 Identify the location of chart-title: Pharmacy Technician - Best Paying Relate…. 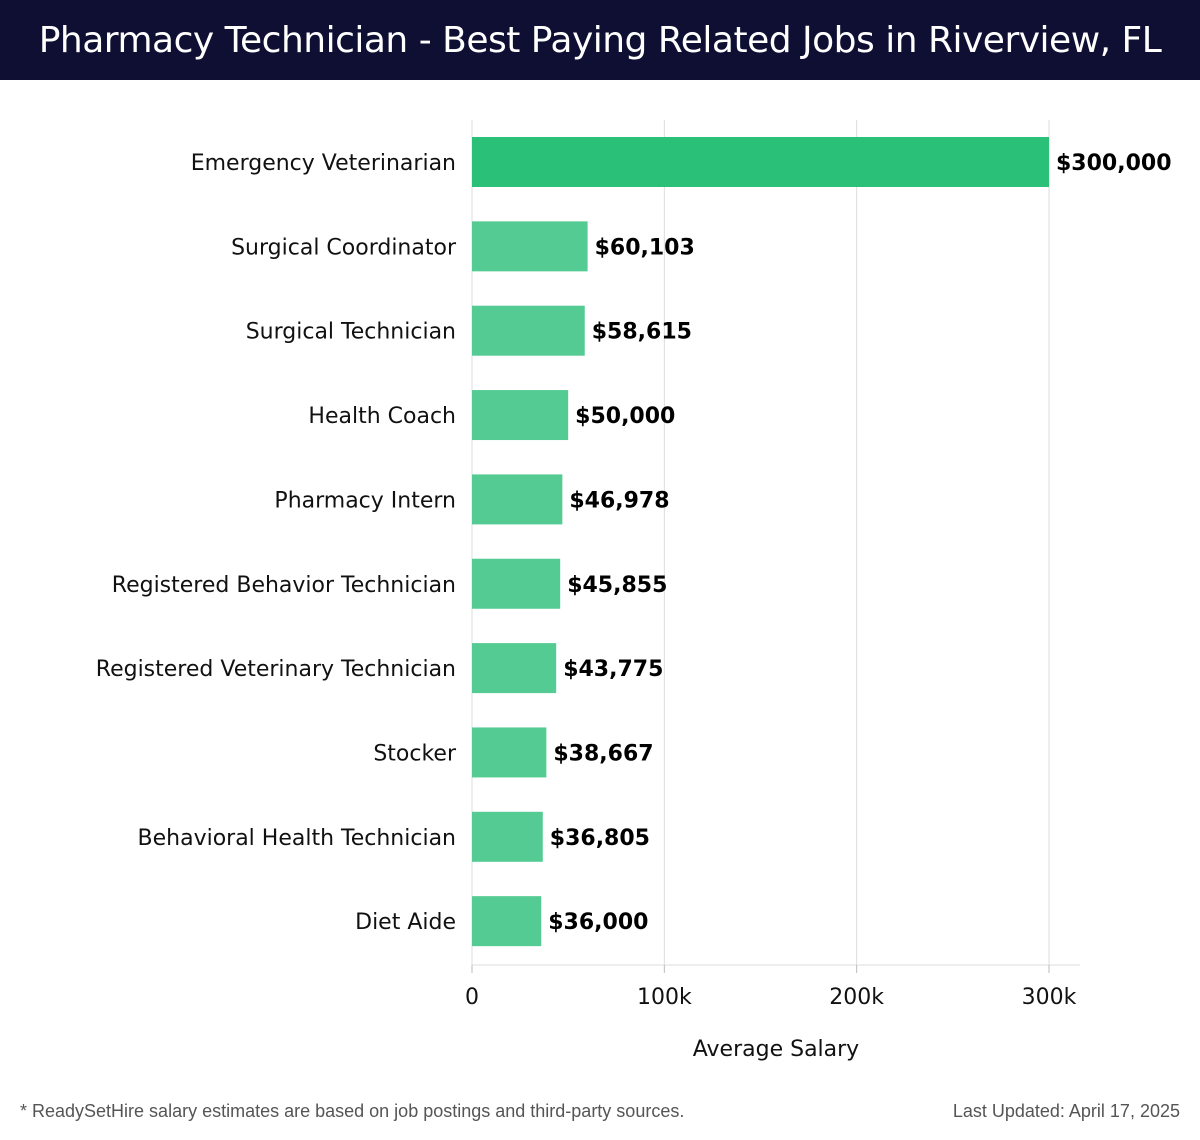
(600, 40).